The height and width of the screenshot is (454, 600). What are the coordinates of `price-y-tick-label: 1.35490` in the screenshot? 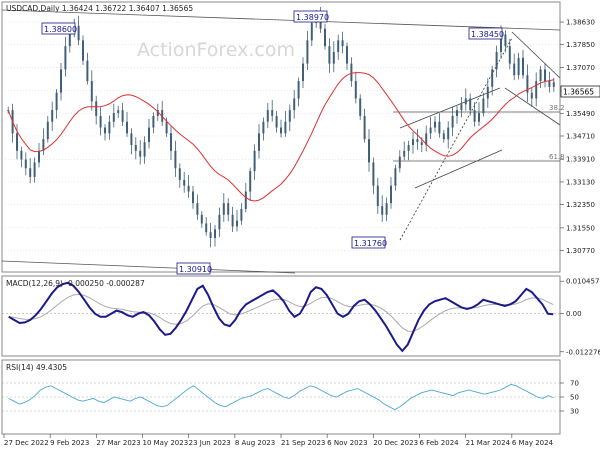 It's located at (580, 114).